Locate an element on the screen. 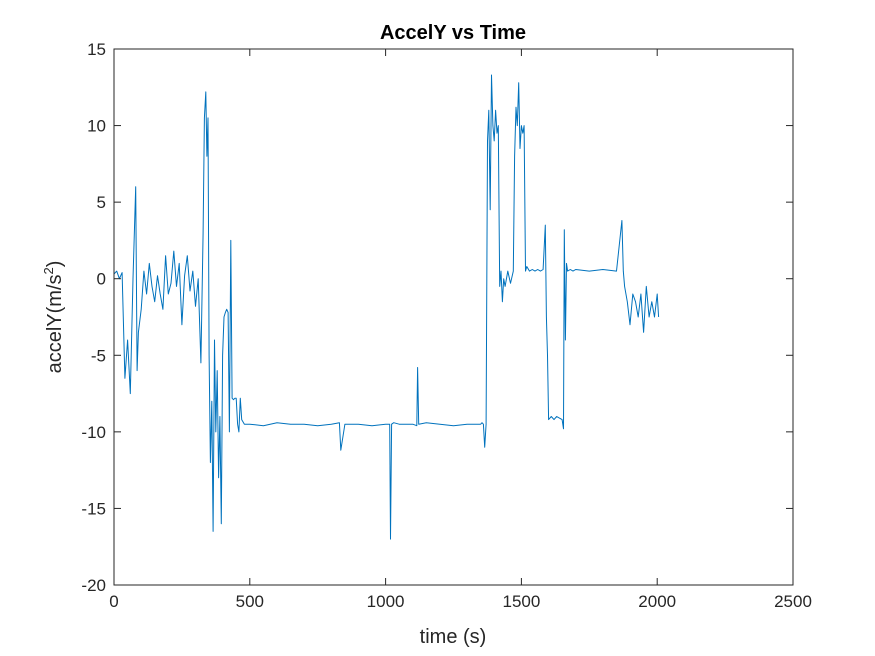 The width and height of the screenshot is (875, 656). y-axis-label-main: accelY(m/s is located at coordinates (55, 324).